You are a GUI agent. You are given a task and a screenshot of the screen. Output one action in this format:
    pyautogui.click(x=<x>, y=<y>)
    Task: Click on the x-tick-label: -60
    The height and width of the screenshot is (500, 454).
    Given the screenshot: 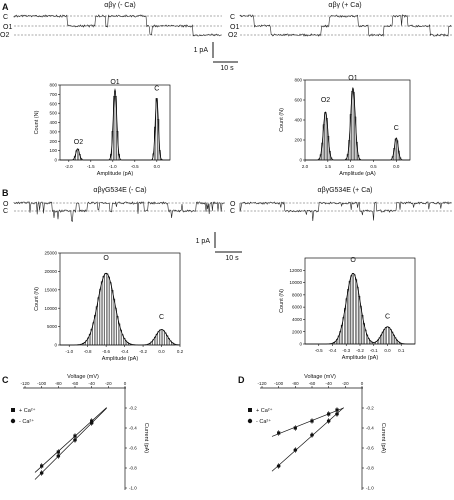 What is the action you would take?
    pyautogui.click(x=312, y=383)
    